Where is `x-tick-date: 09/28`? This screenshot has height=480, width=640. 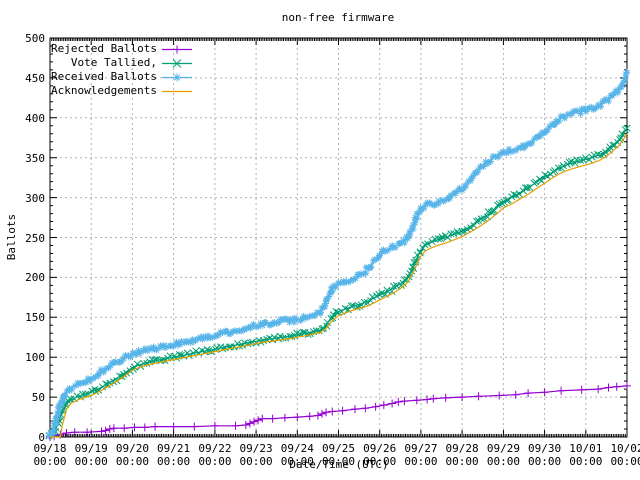
x-tick-date: 09/28 is located at coordinates (462, 448).